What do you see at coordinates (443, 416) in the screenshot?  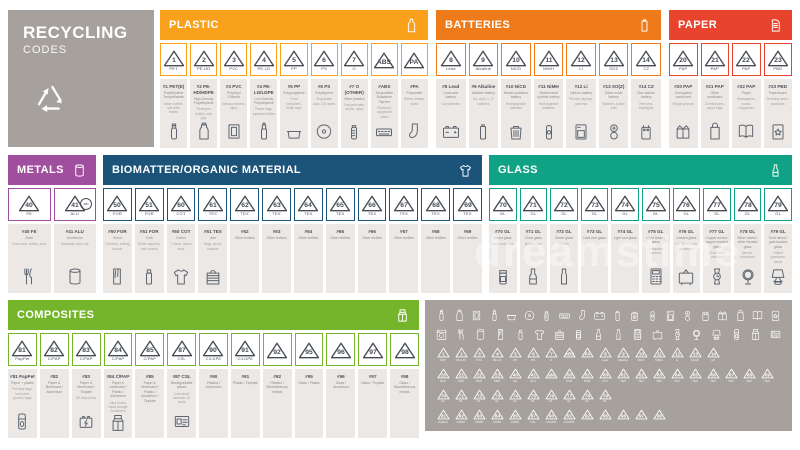 I see `svg-text: 81` at bounding box center [443, 416].